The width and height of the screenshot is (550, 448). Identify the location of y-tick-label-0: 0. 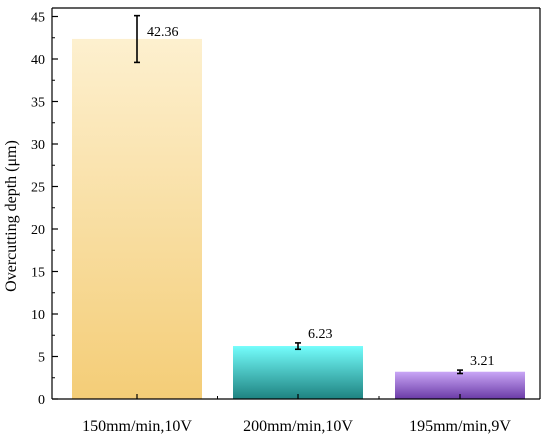
(41, 400).